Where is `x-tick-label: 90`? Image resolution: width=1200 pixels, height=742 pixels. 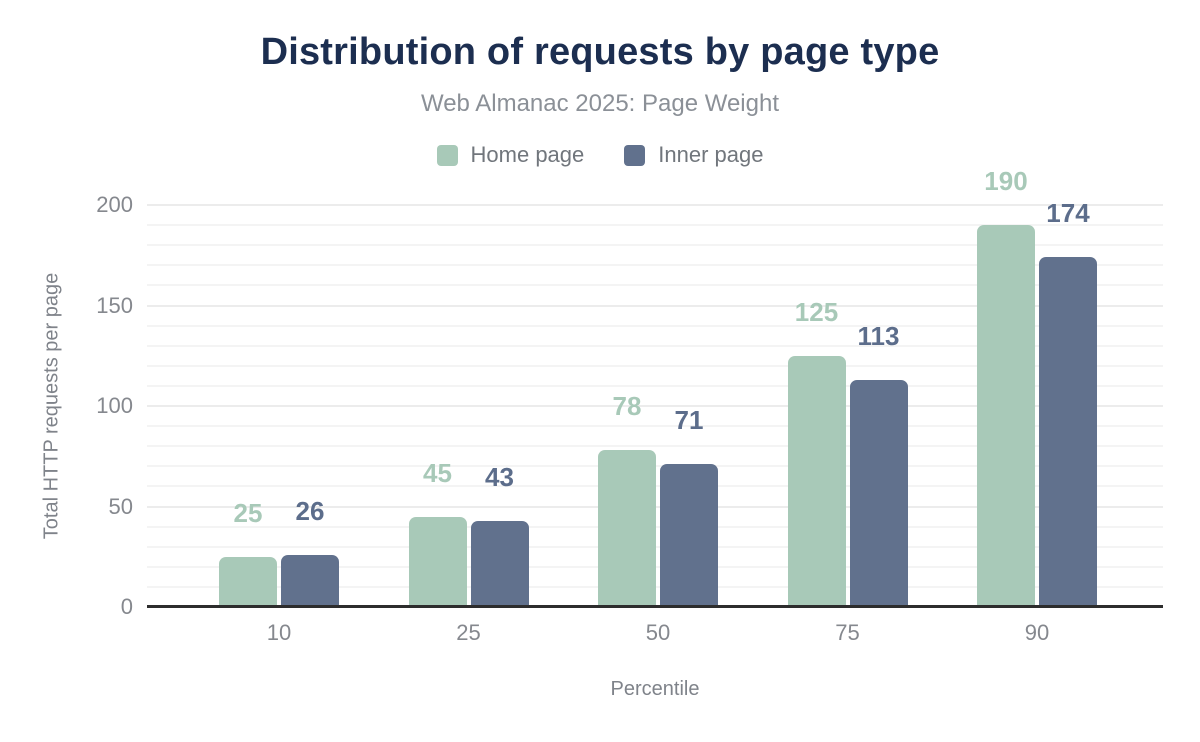
x-tick-label: 90 is located at coordinates (1037, 632).